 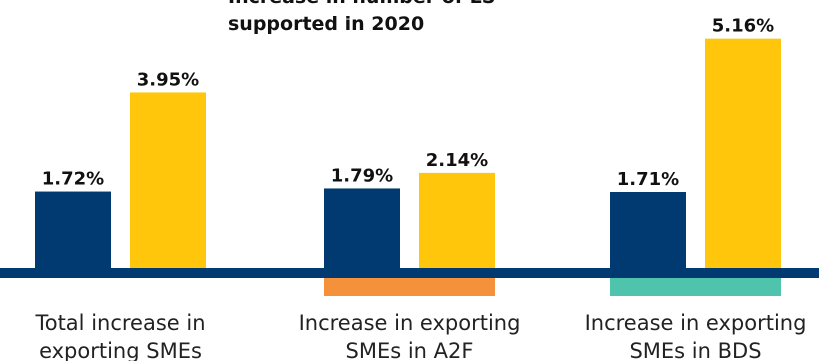 I want to click on value-label-yellow-2: 2.14%, so click(x=457, y=160).